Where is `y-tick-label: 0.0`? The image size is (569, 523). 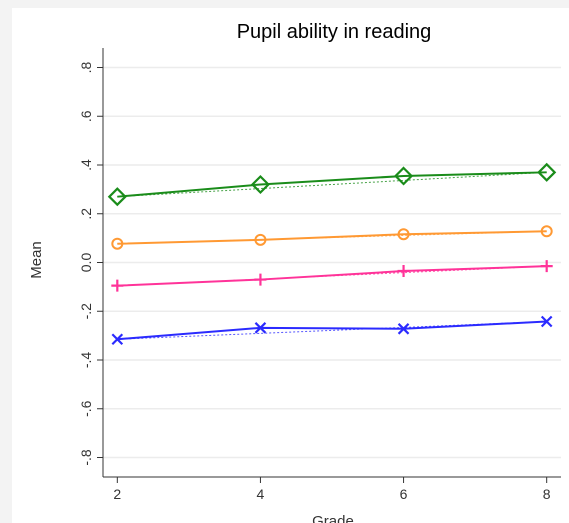 y-tick-label: 0.0 is located at coordinates (86, 263).